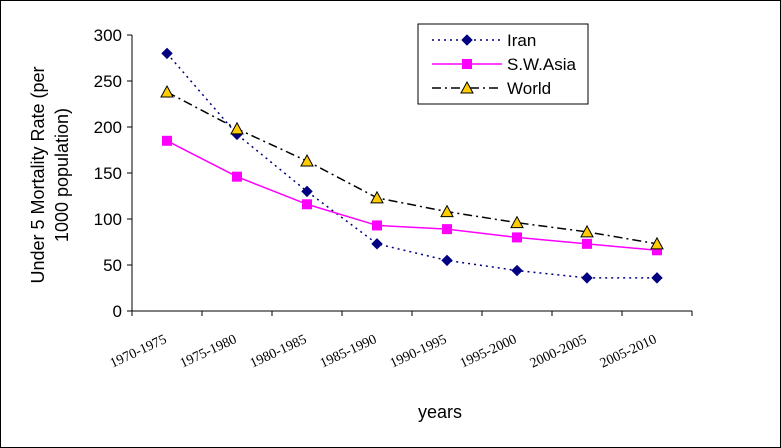 Image resolution: width=781 pixels, height=448 pixels. What do you see at coordinates (488, 351) in the screenshot?
I see `x-tick-label: 1995-2000` at bounding box center [488, 351].